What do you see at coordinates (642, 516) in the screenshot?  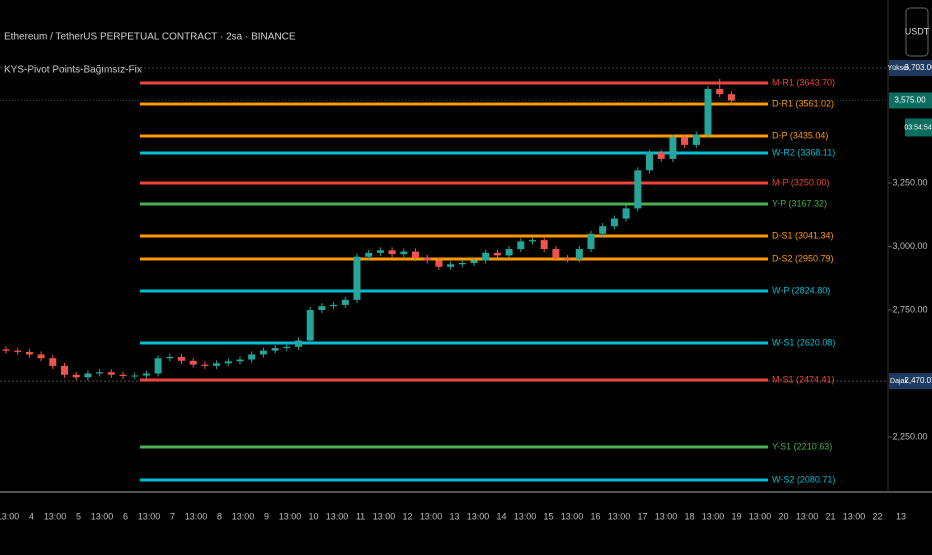 I see `x-tick-label: 17` at bounding box center [642, 516].